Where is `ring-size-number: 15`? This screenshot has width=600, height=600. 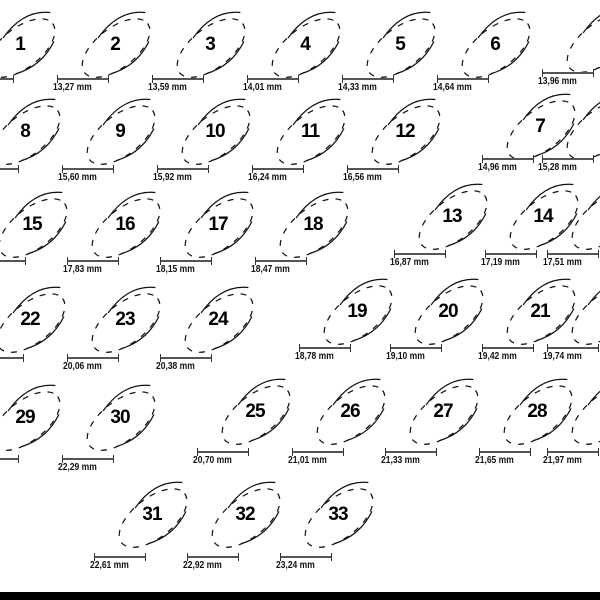 ring-size-number: 15 is located at coordinates (32, 224).